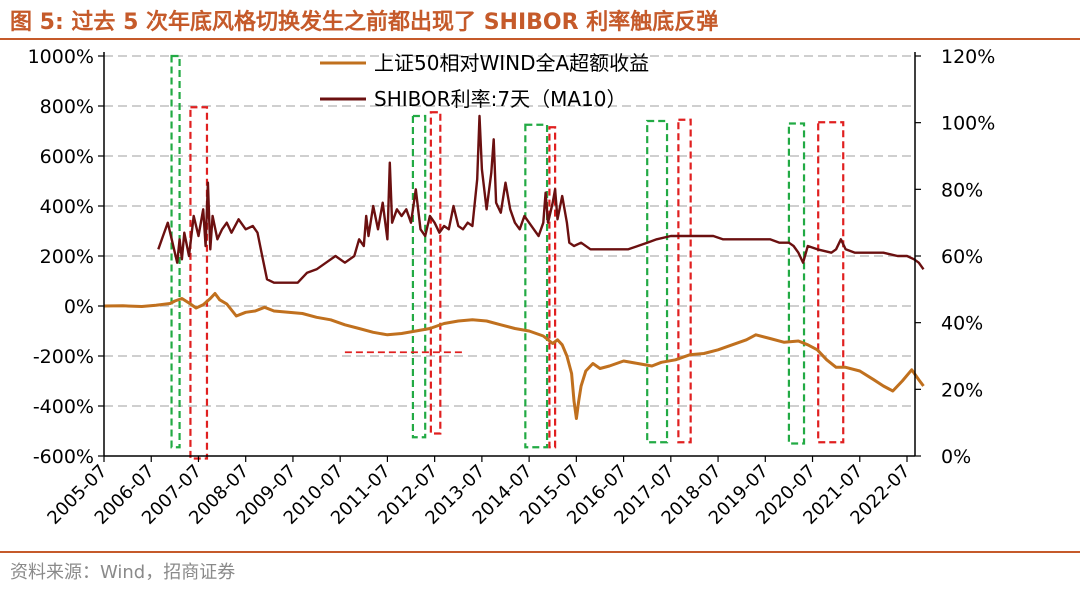 This screenshot has height=589, width=1080. Describe the element at coordinates (67, 157) in the screenshot. I see `left-tick-label: 600%` at that location.